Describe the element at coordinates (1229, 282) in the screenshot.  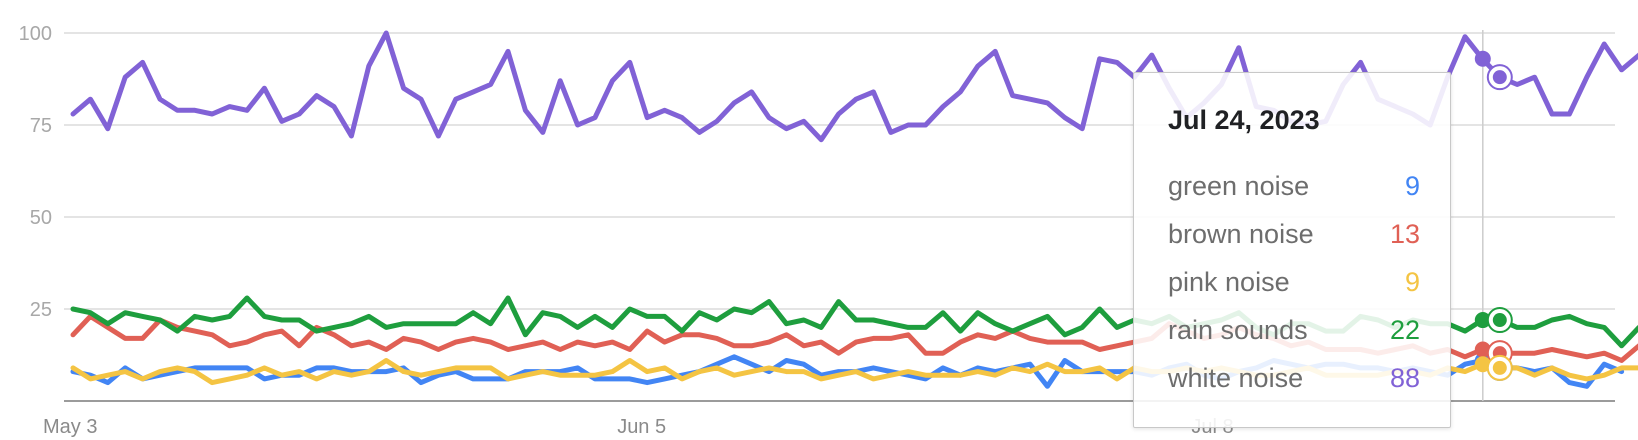
I see `tooltip-term: pink noise` at that location.